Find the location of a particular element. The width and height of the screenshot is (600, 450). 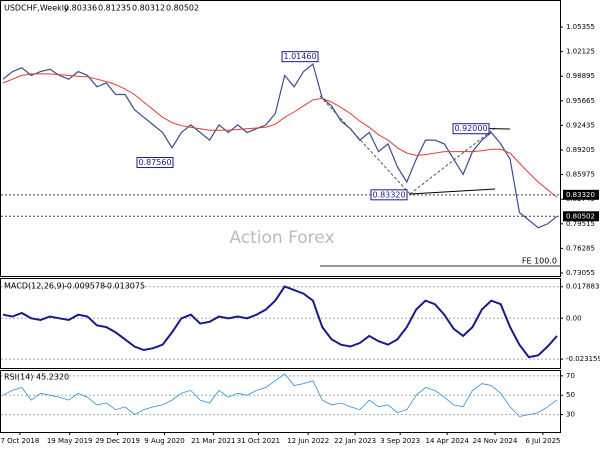

series-line is located at coordinates (280, 395).